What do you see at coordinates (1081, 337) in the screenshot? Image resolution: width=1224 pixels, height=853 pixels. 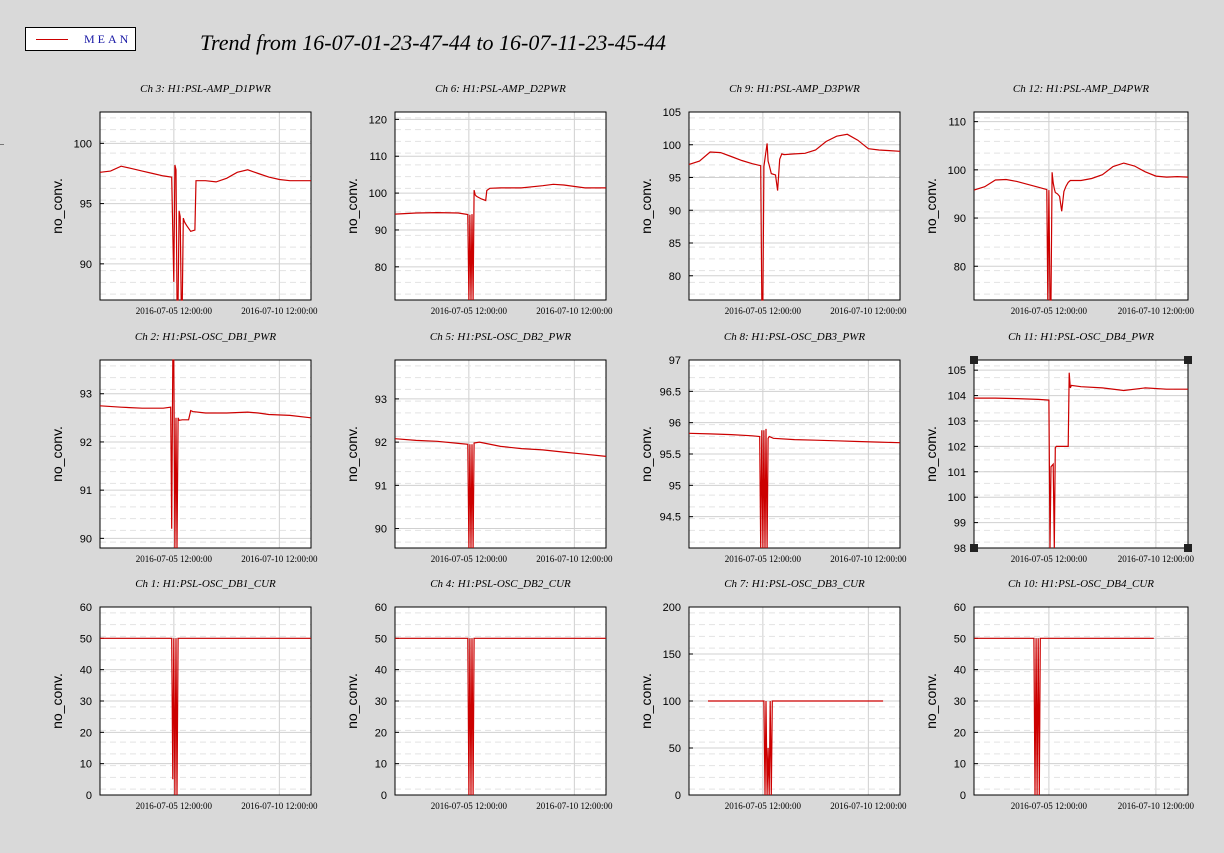 I see `chart-title-8: Ch 11: H1:PSL-OSC_DB4_PWR` at bounding box center [1081, 337].